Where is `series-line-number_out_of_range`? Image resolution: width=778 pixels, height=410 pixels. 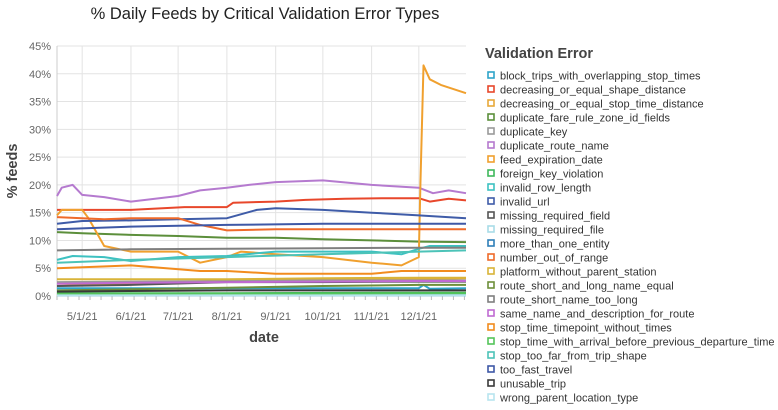 series-line-number_out_of_range is located at coordinates (261, 224).